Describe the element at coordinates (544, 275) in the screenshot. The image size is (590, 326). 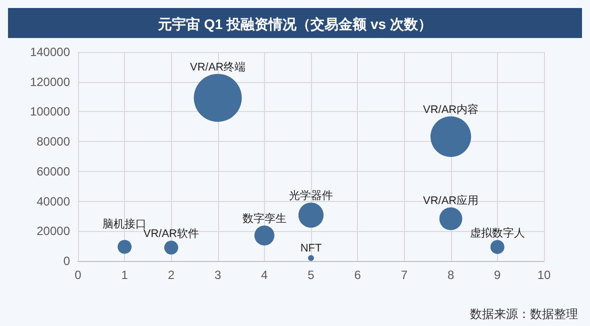
I see `x-tick-label: 10` at that location.